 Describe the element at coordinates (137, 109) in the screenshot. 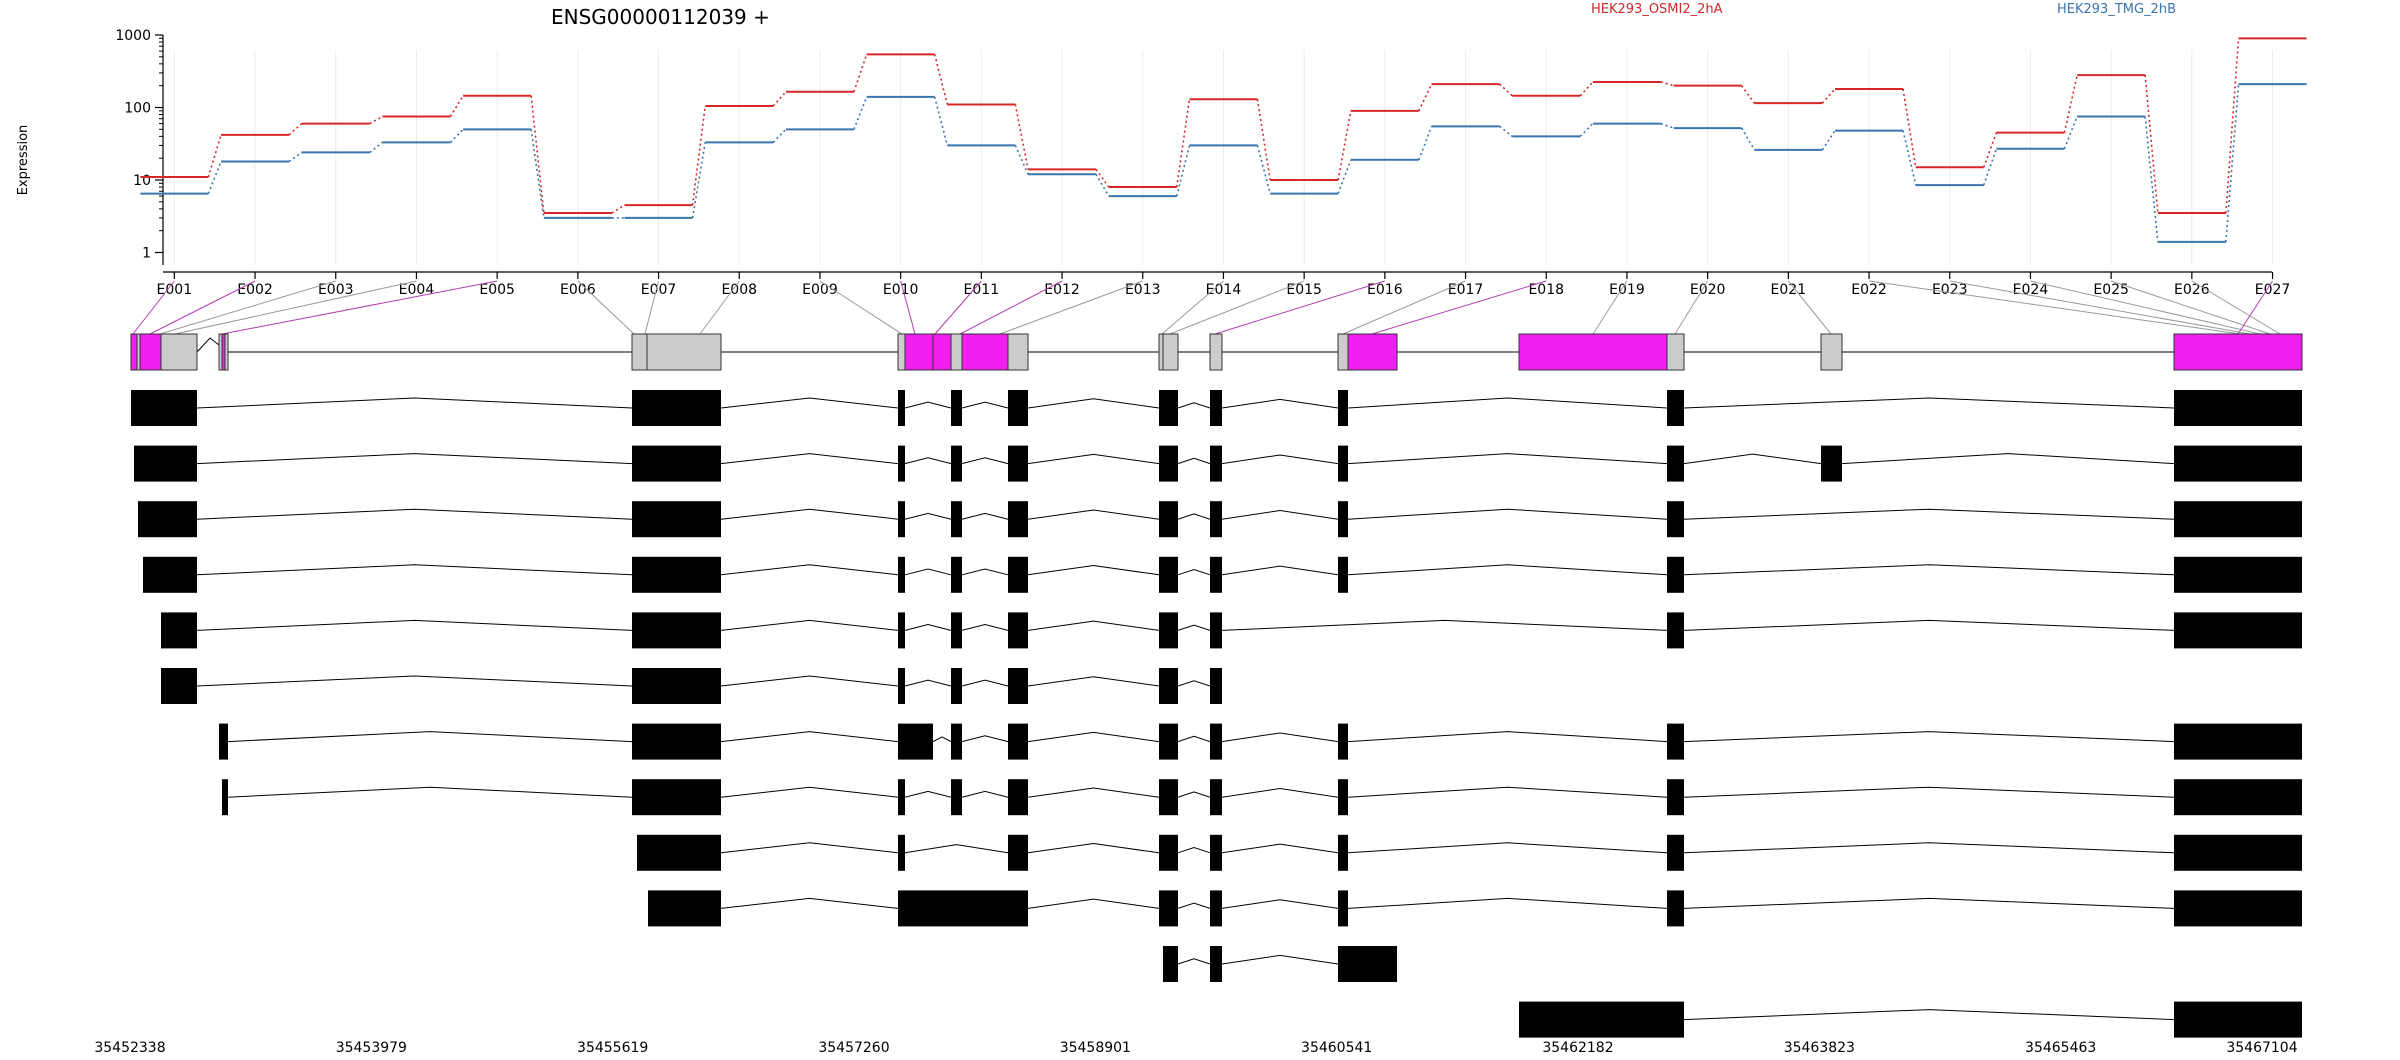

I see `y-tick-label: 100` at that location.